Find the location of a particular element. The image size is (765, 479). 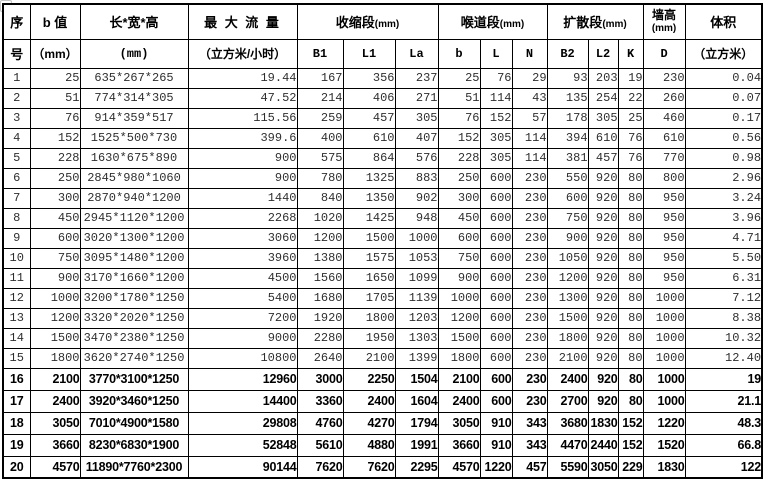

table-cell: 260 is located at coordinates (664, 98).